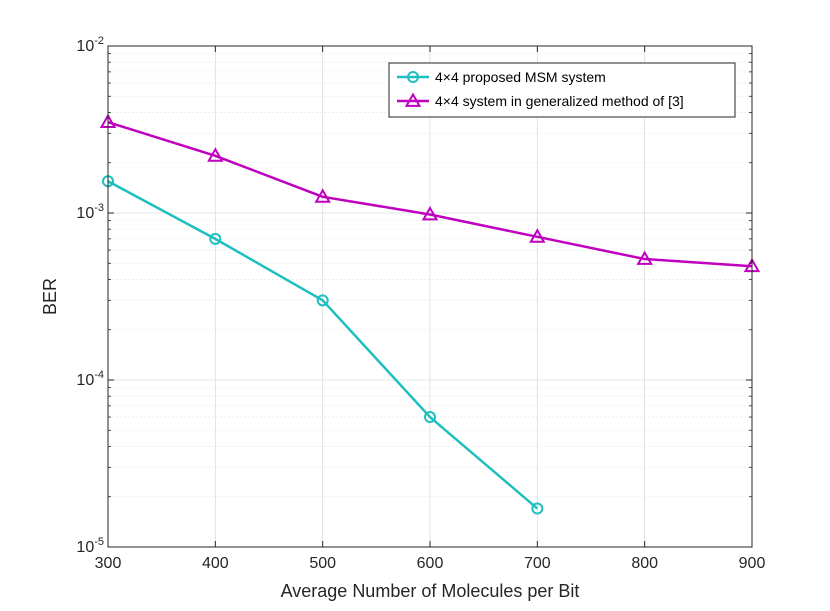 This screenshot has width=830, height=611. I want to click on legend-label: 4×4 system in generalized method of [3], so click(559, 101).